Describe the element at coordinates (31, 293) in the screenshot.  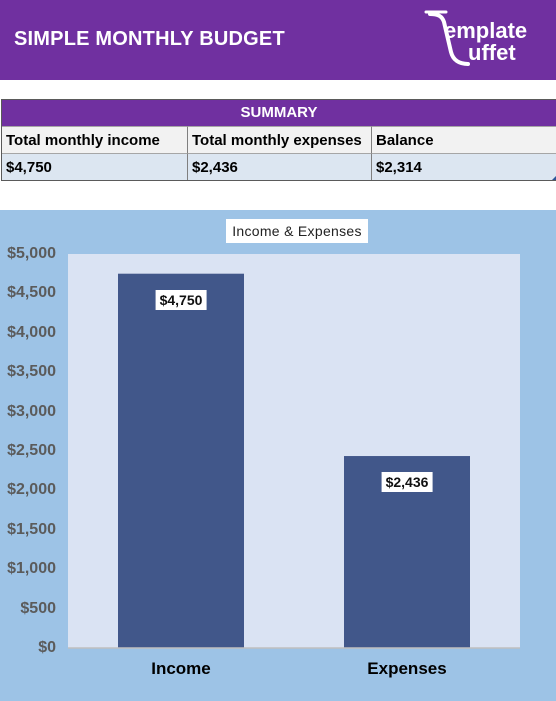
I see `y-tick-label: $4,500` at that location.